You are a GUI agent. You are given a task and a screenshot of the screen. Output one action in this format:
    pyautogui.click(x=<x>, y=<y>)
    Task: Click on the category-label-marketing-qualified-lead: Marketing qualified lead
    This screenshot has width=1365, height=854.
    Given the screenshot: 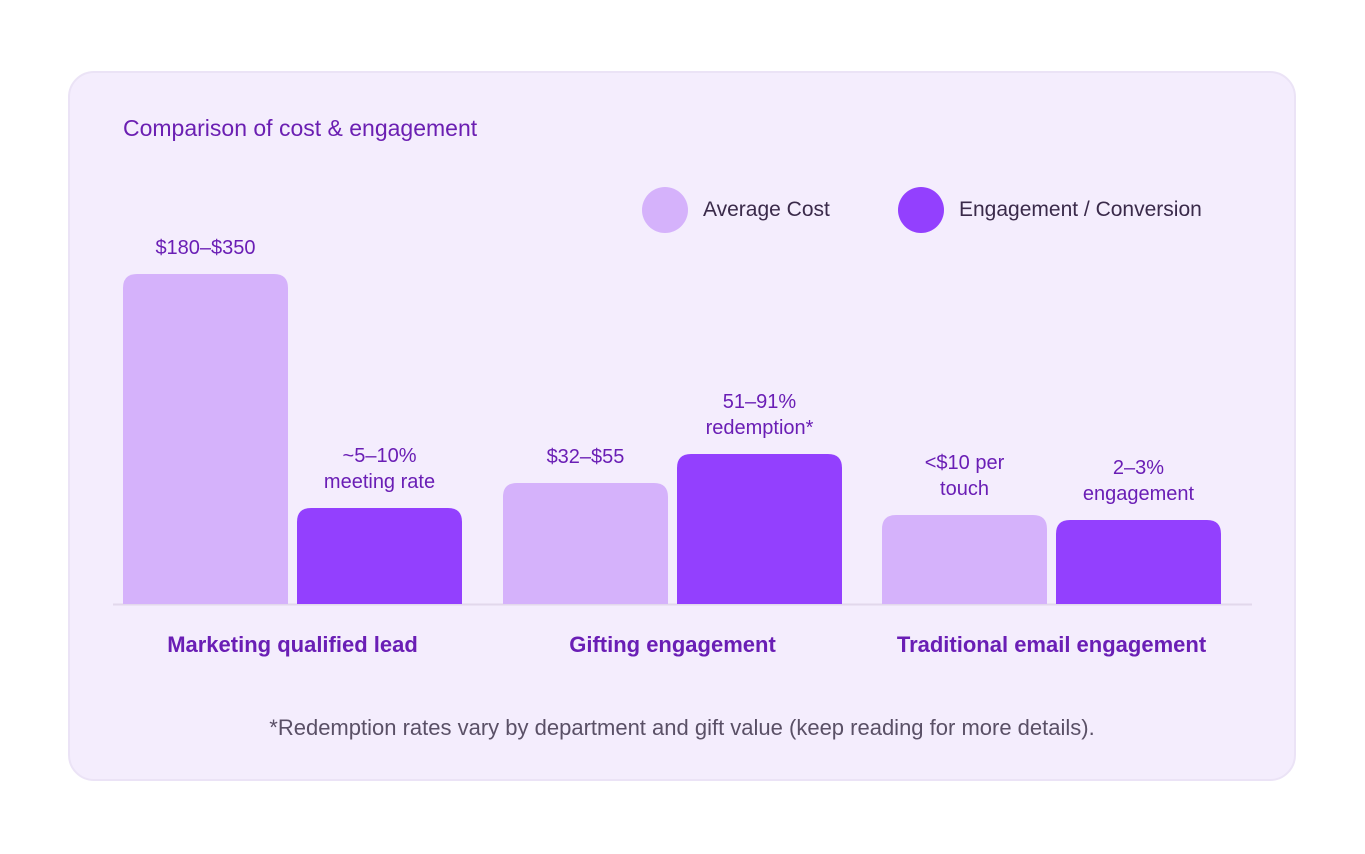 What is the action you would take?
    pyautogui.click(x=292, y=644)
    